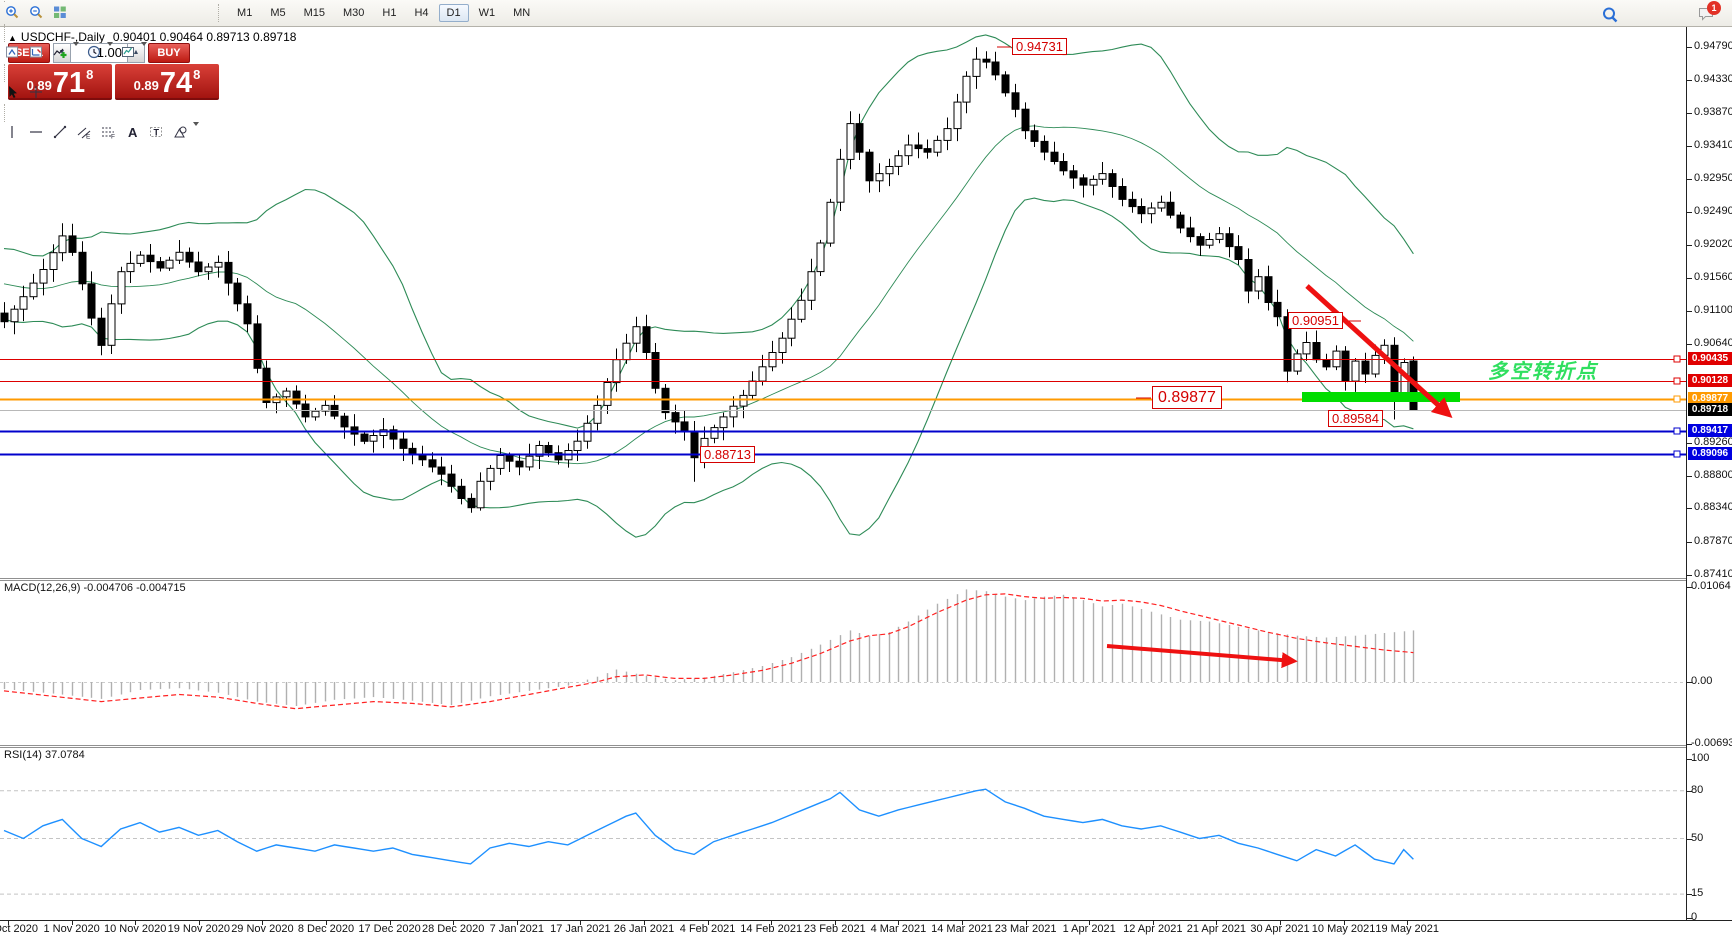 This screenshot has width=1732, height=939. I want to click on timeframe-bar: M1 M5 M15 M30 H1 H4 D1 W1 MN, so click(376, 13).